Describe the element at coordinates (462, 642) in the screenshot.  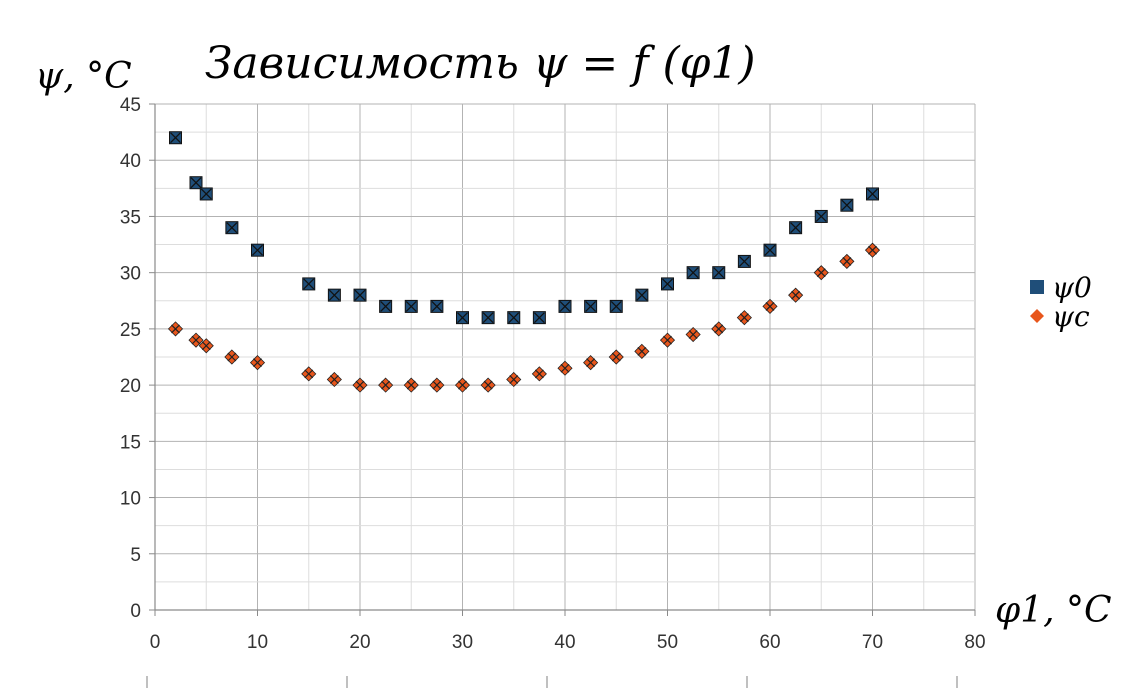
I see `x-tick-label-30: 30` at that location.